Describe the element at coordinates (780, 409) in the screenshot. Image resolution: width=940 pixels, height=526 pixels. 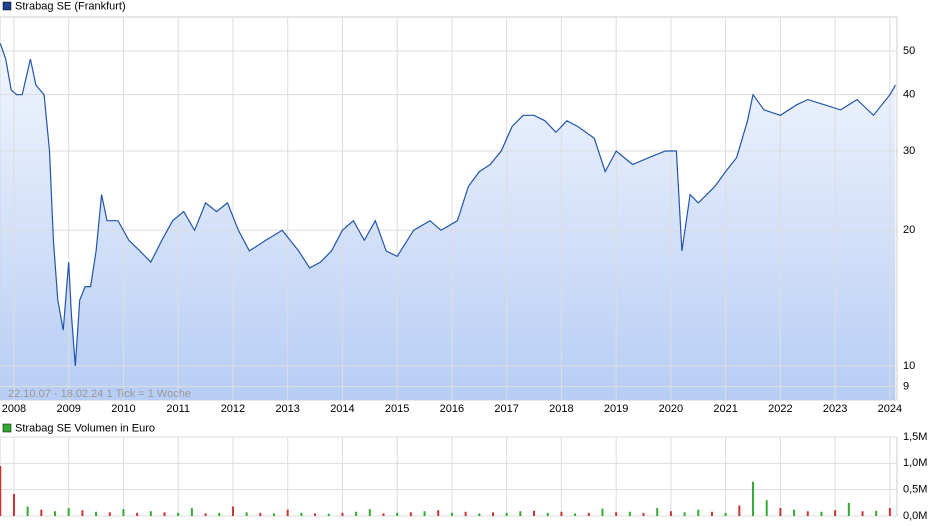
I see `x-tick-label: 2022` at that location.